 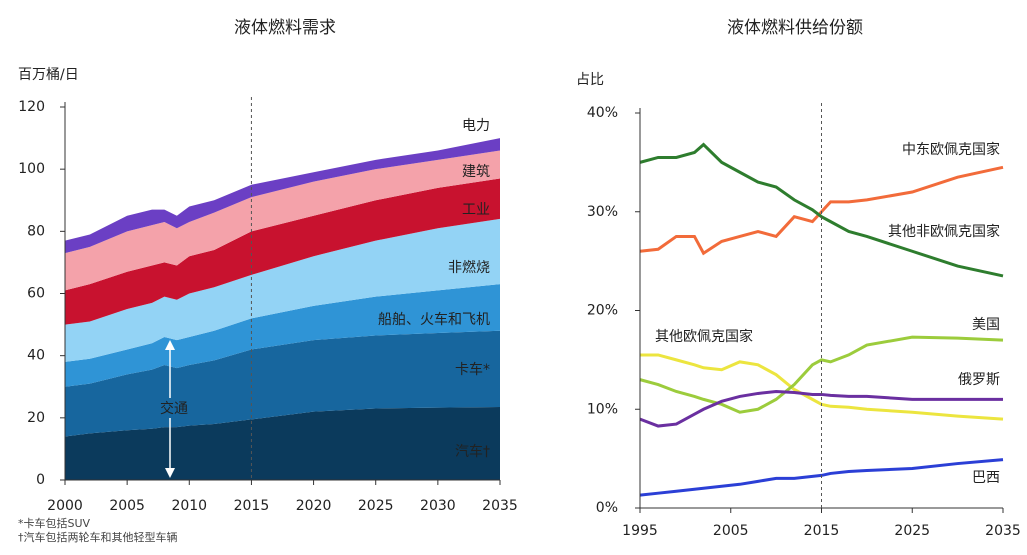 I want to click on series-label: 非燃烧, so click(x=469, y=267).